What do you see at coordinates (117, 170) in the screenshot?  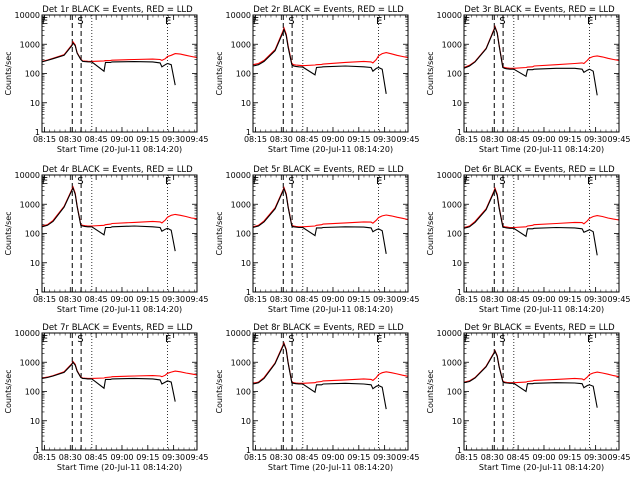 I see `panel-title: Det 4r BLACK = Events, RED = LLD` at bounding box center [117, 170].